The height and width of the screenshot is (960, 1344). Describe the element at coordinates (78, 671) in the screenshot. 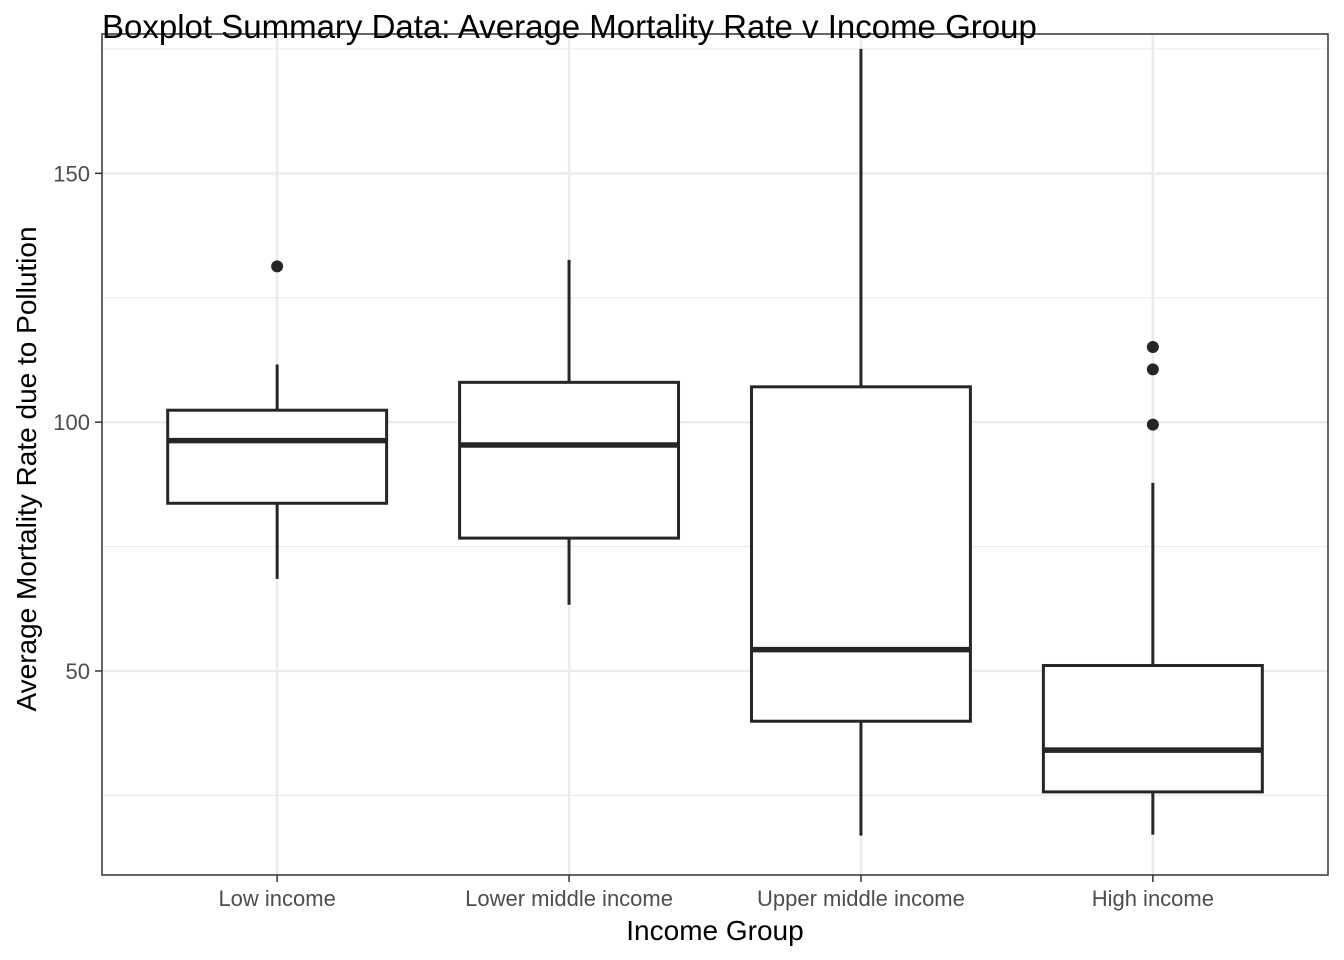

I see `y-tick-label: 50` at that location.